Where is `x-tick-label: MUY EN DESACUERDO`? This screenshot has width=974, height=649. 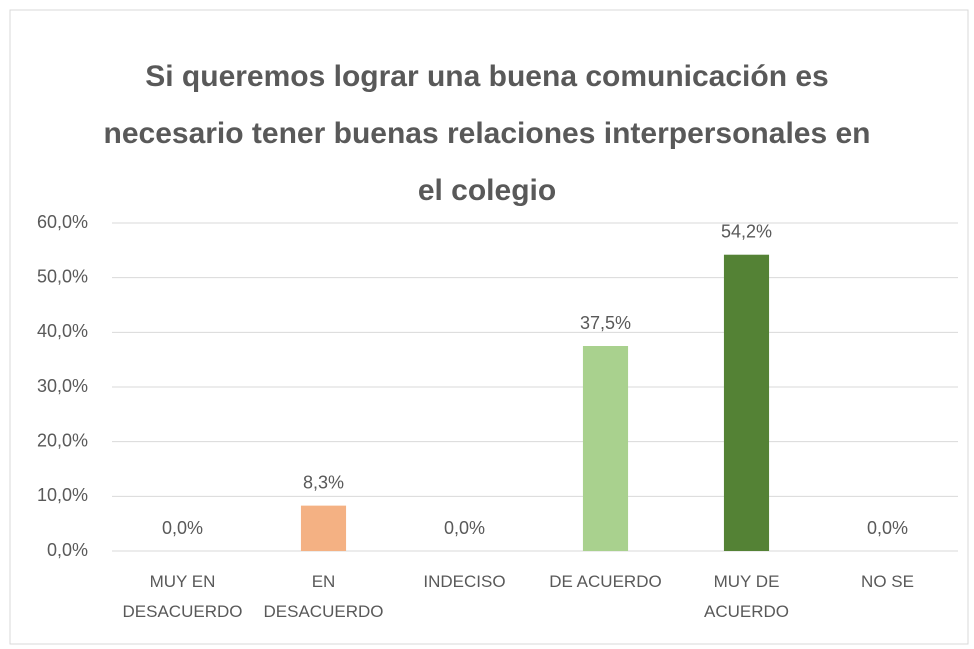 x-tick-label: MUY EN DESACUERDO is located at coordinates (182, 596).